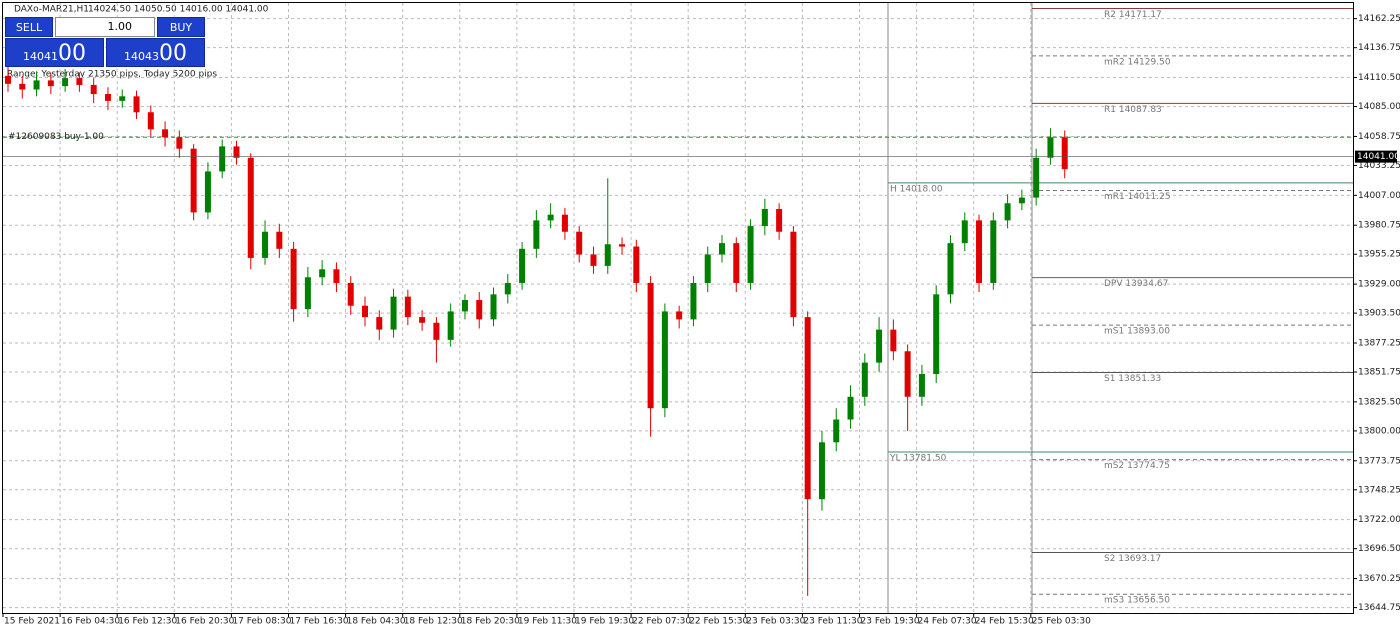  I want to click on level-label: S1 13851.33, so click(1132, 379).